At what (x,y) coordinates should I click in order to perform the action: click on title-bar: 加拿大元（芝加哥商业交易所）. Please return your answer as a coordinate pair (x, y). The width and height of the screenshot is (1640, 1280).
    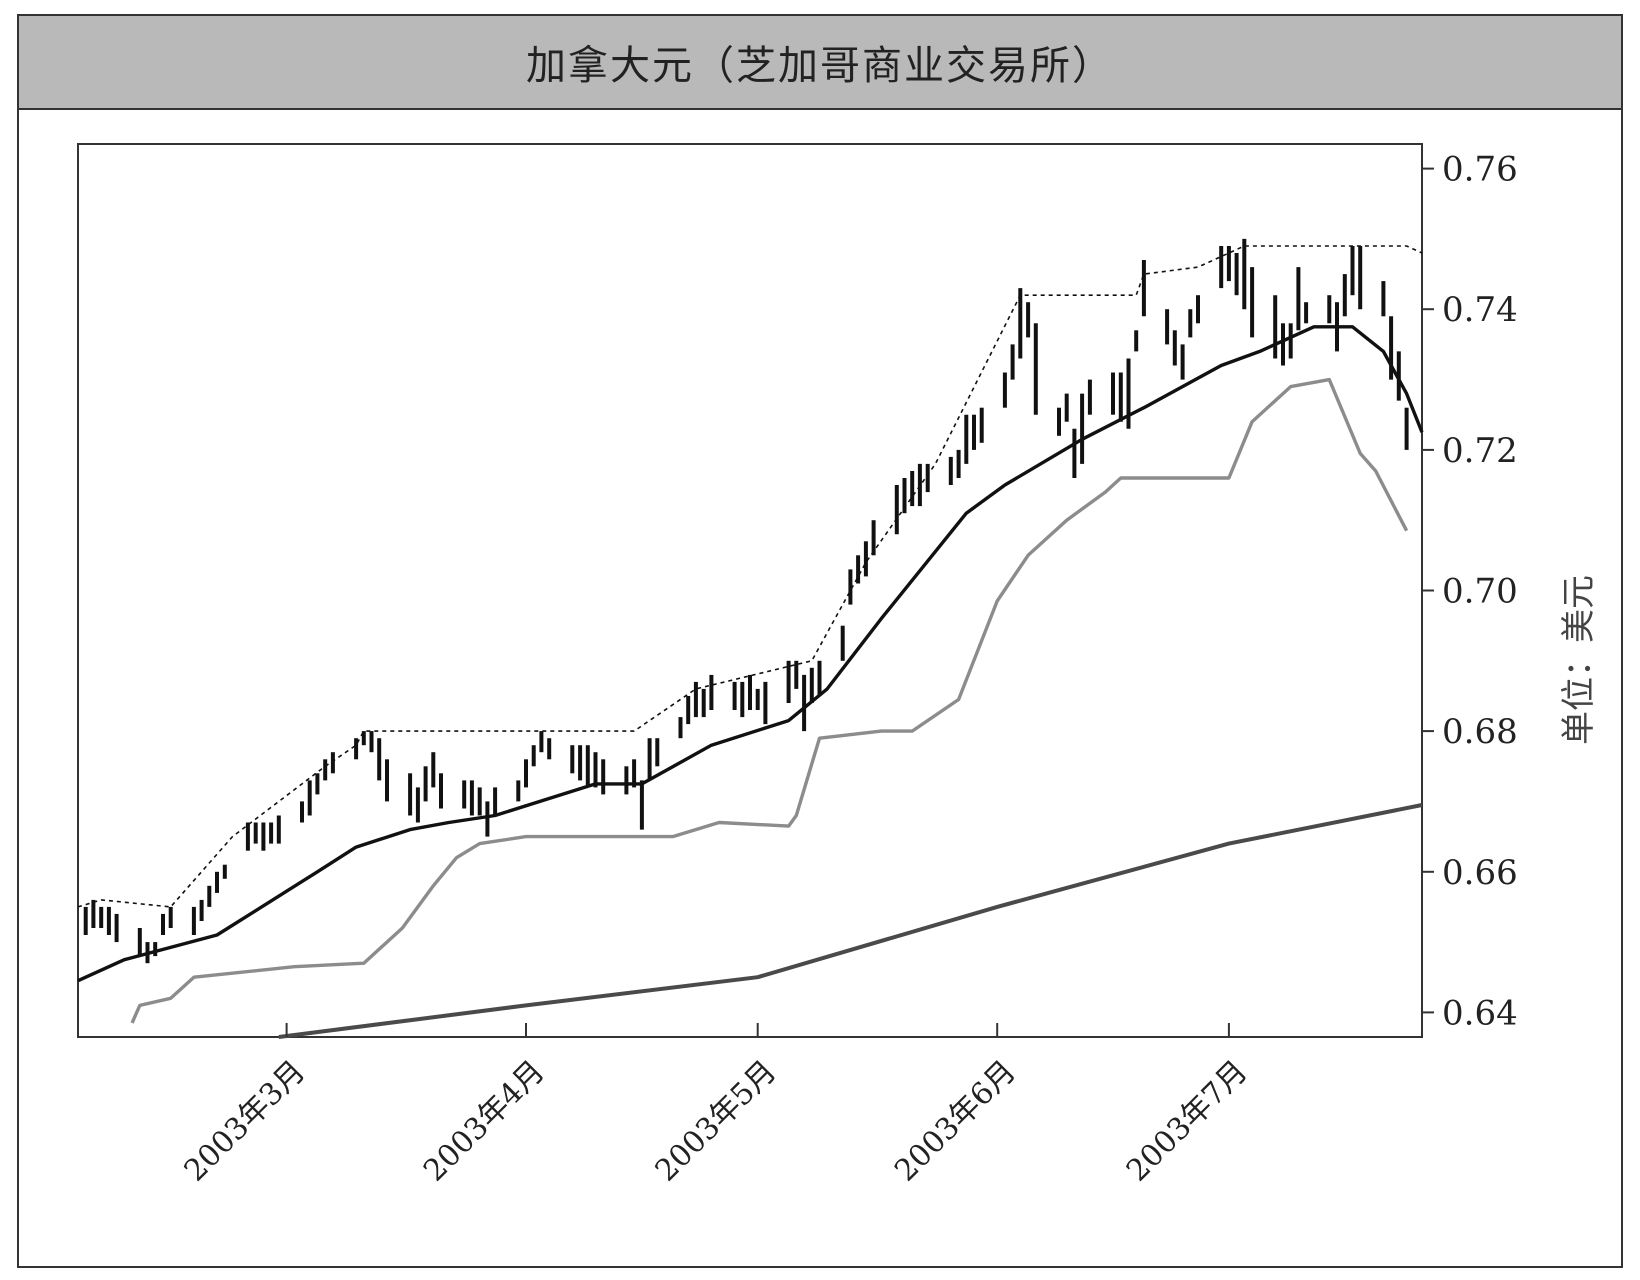
    Looking at the image, I should click on (820, 63).